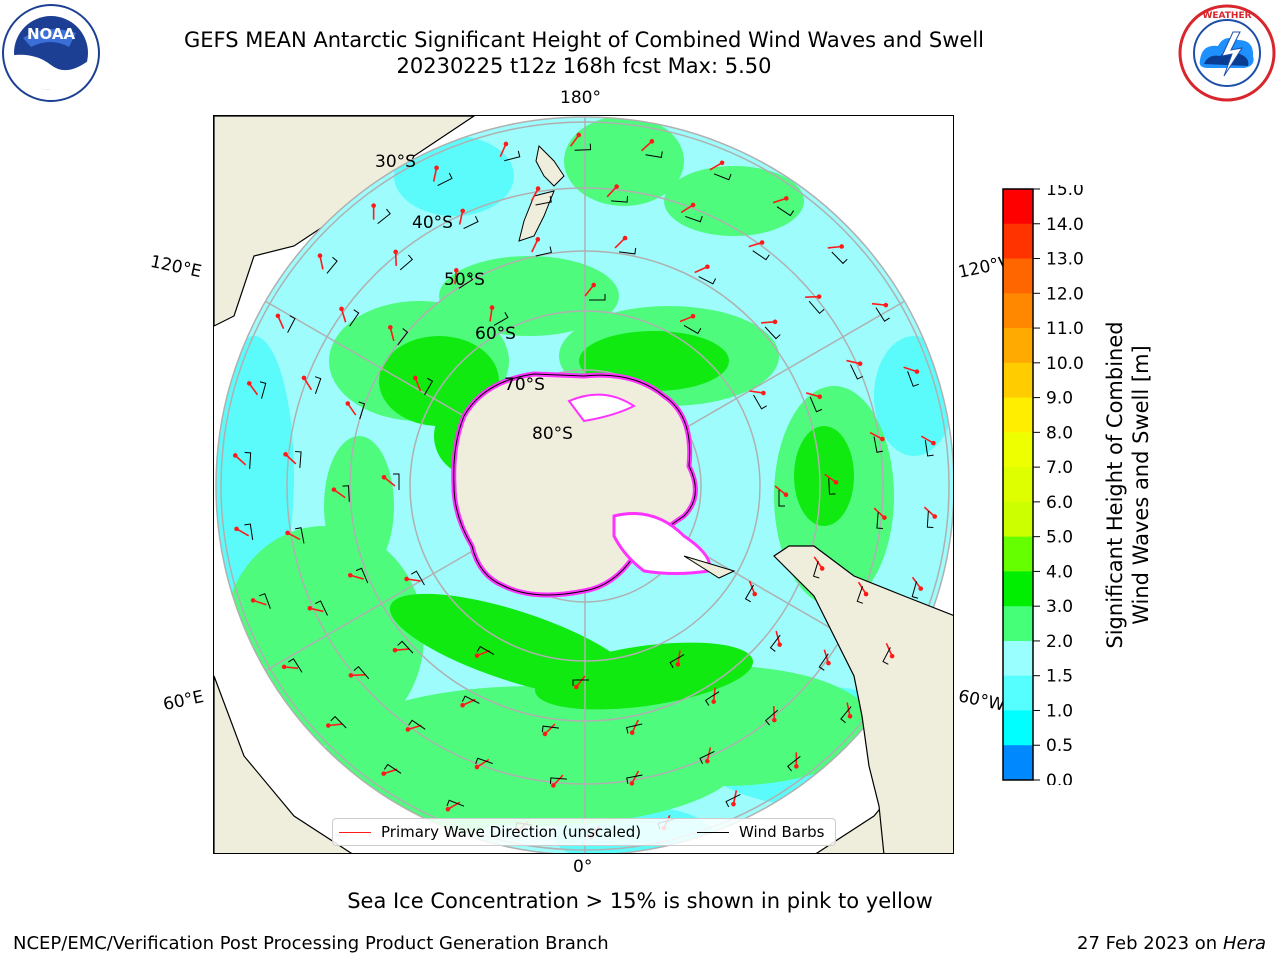 The image size is (1280, 960). Describe the element at coordinates (495, 334) in the screenshot. I see `lat-label-60s: 60°S` at that location.